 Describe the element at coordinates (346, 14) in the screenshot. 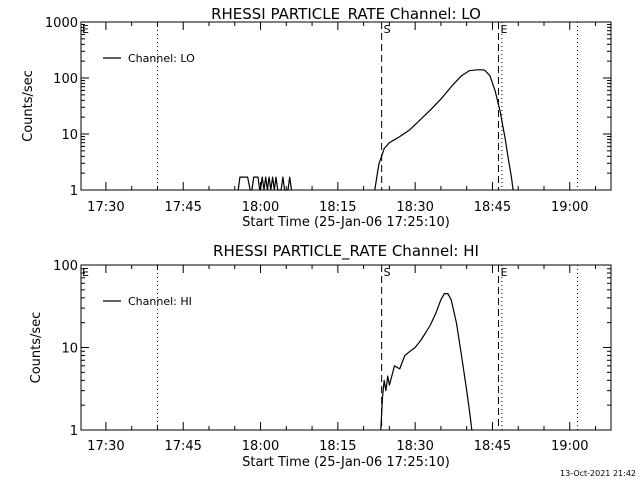

I see `chart-title: RHESSI PARTICLE_RATE Channel: LO` at that location.